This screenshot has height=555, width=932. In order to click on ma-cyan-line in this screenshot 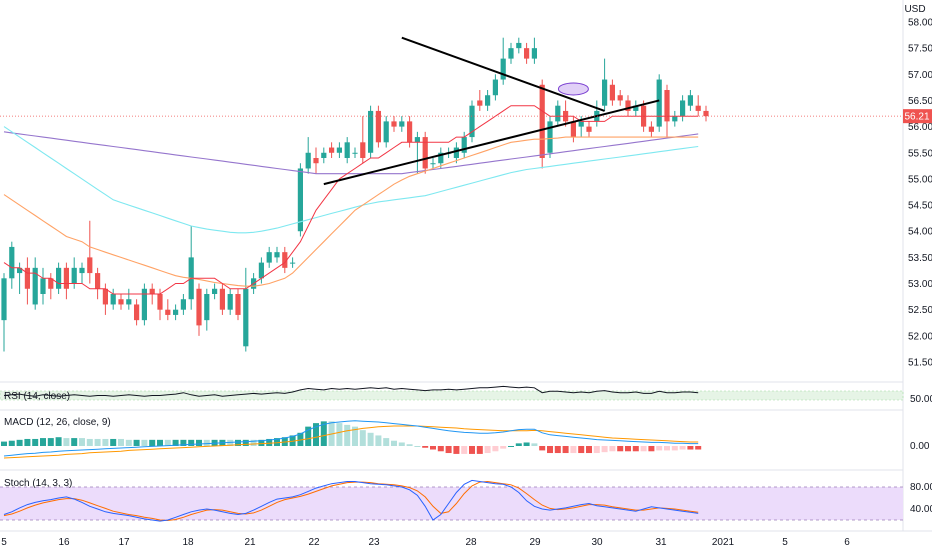, I will do `click(351, 180)`.